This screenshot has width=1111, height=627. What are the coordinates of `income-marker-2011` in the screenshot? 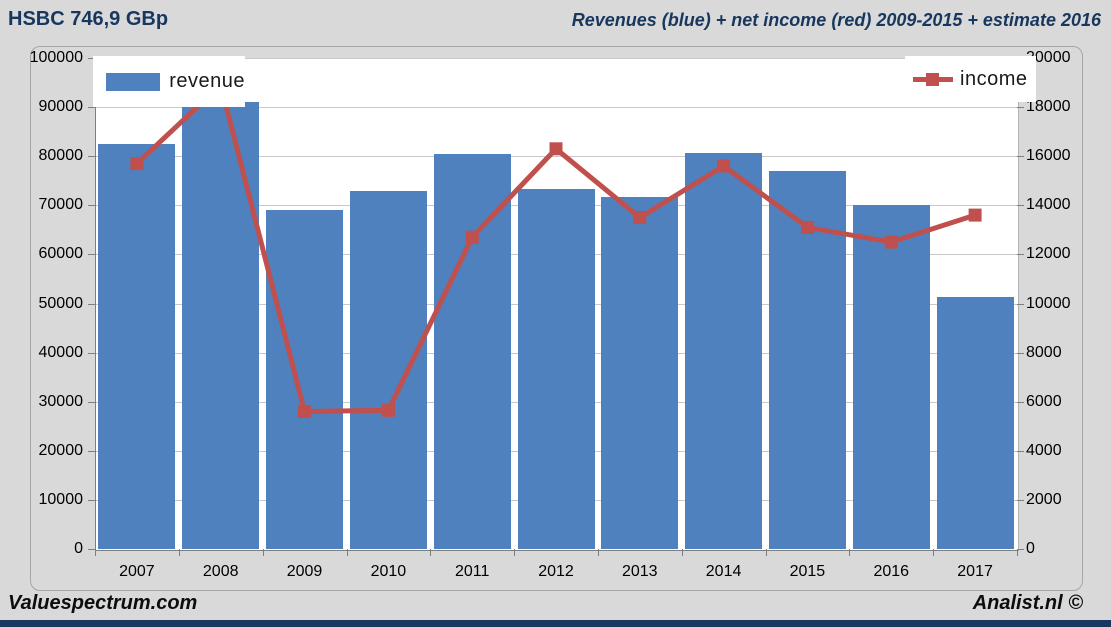 It's located at (472, 237).